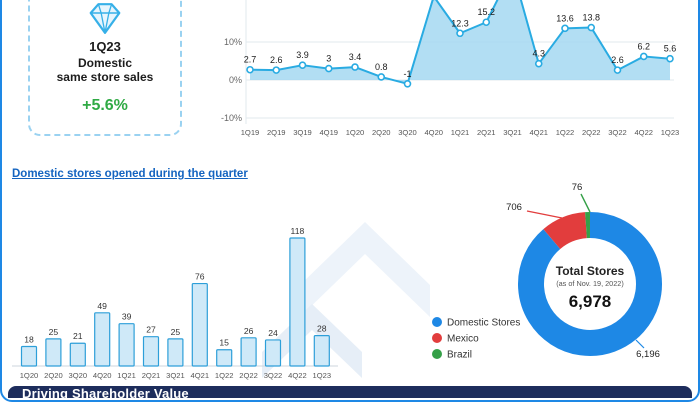  Describe the element at coordinates (407, 74) in the screenshot. I see `point-label: -1` at that location.